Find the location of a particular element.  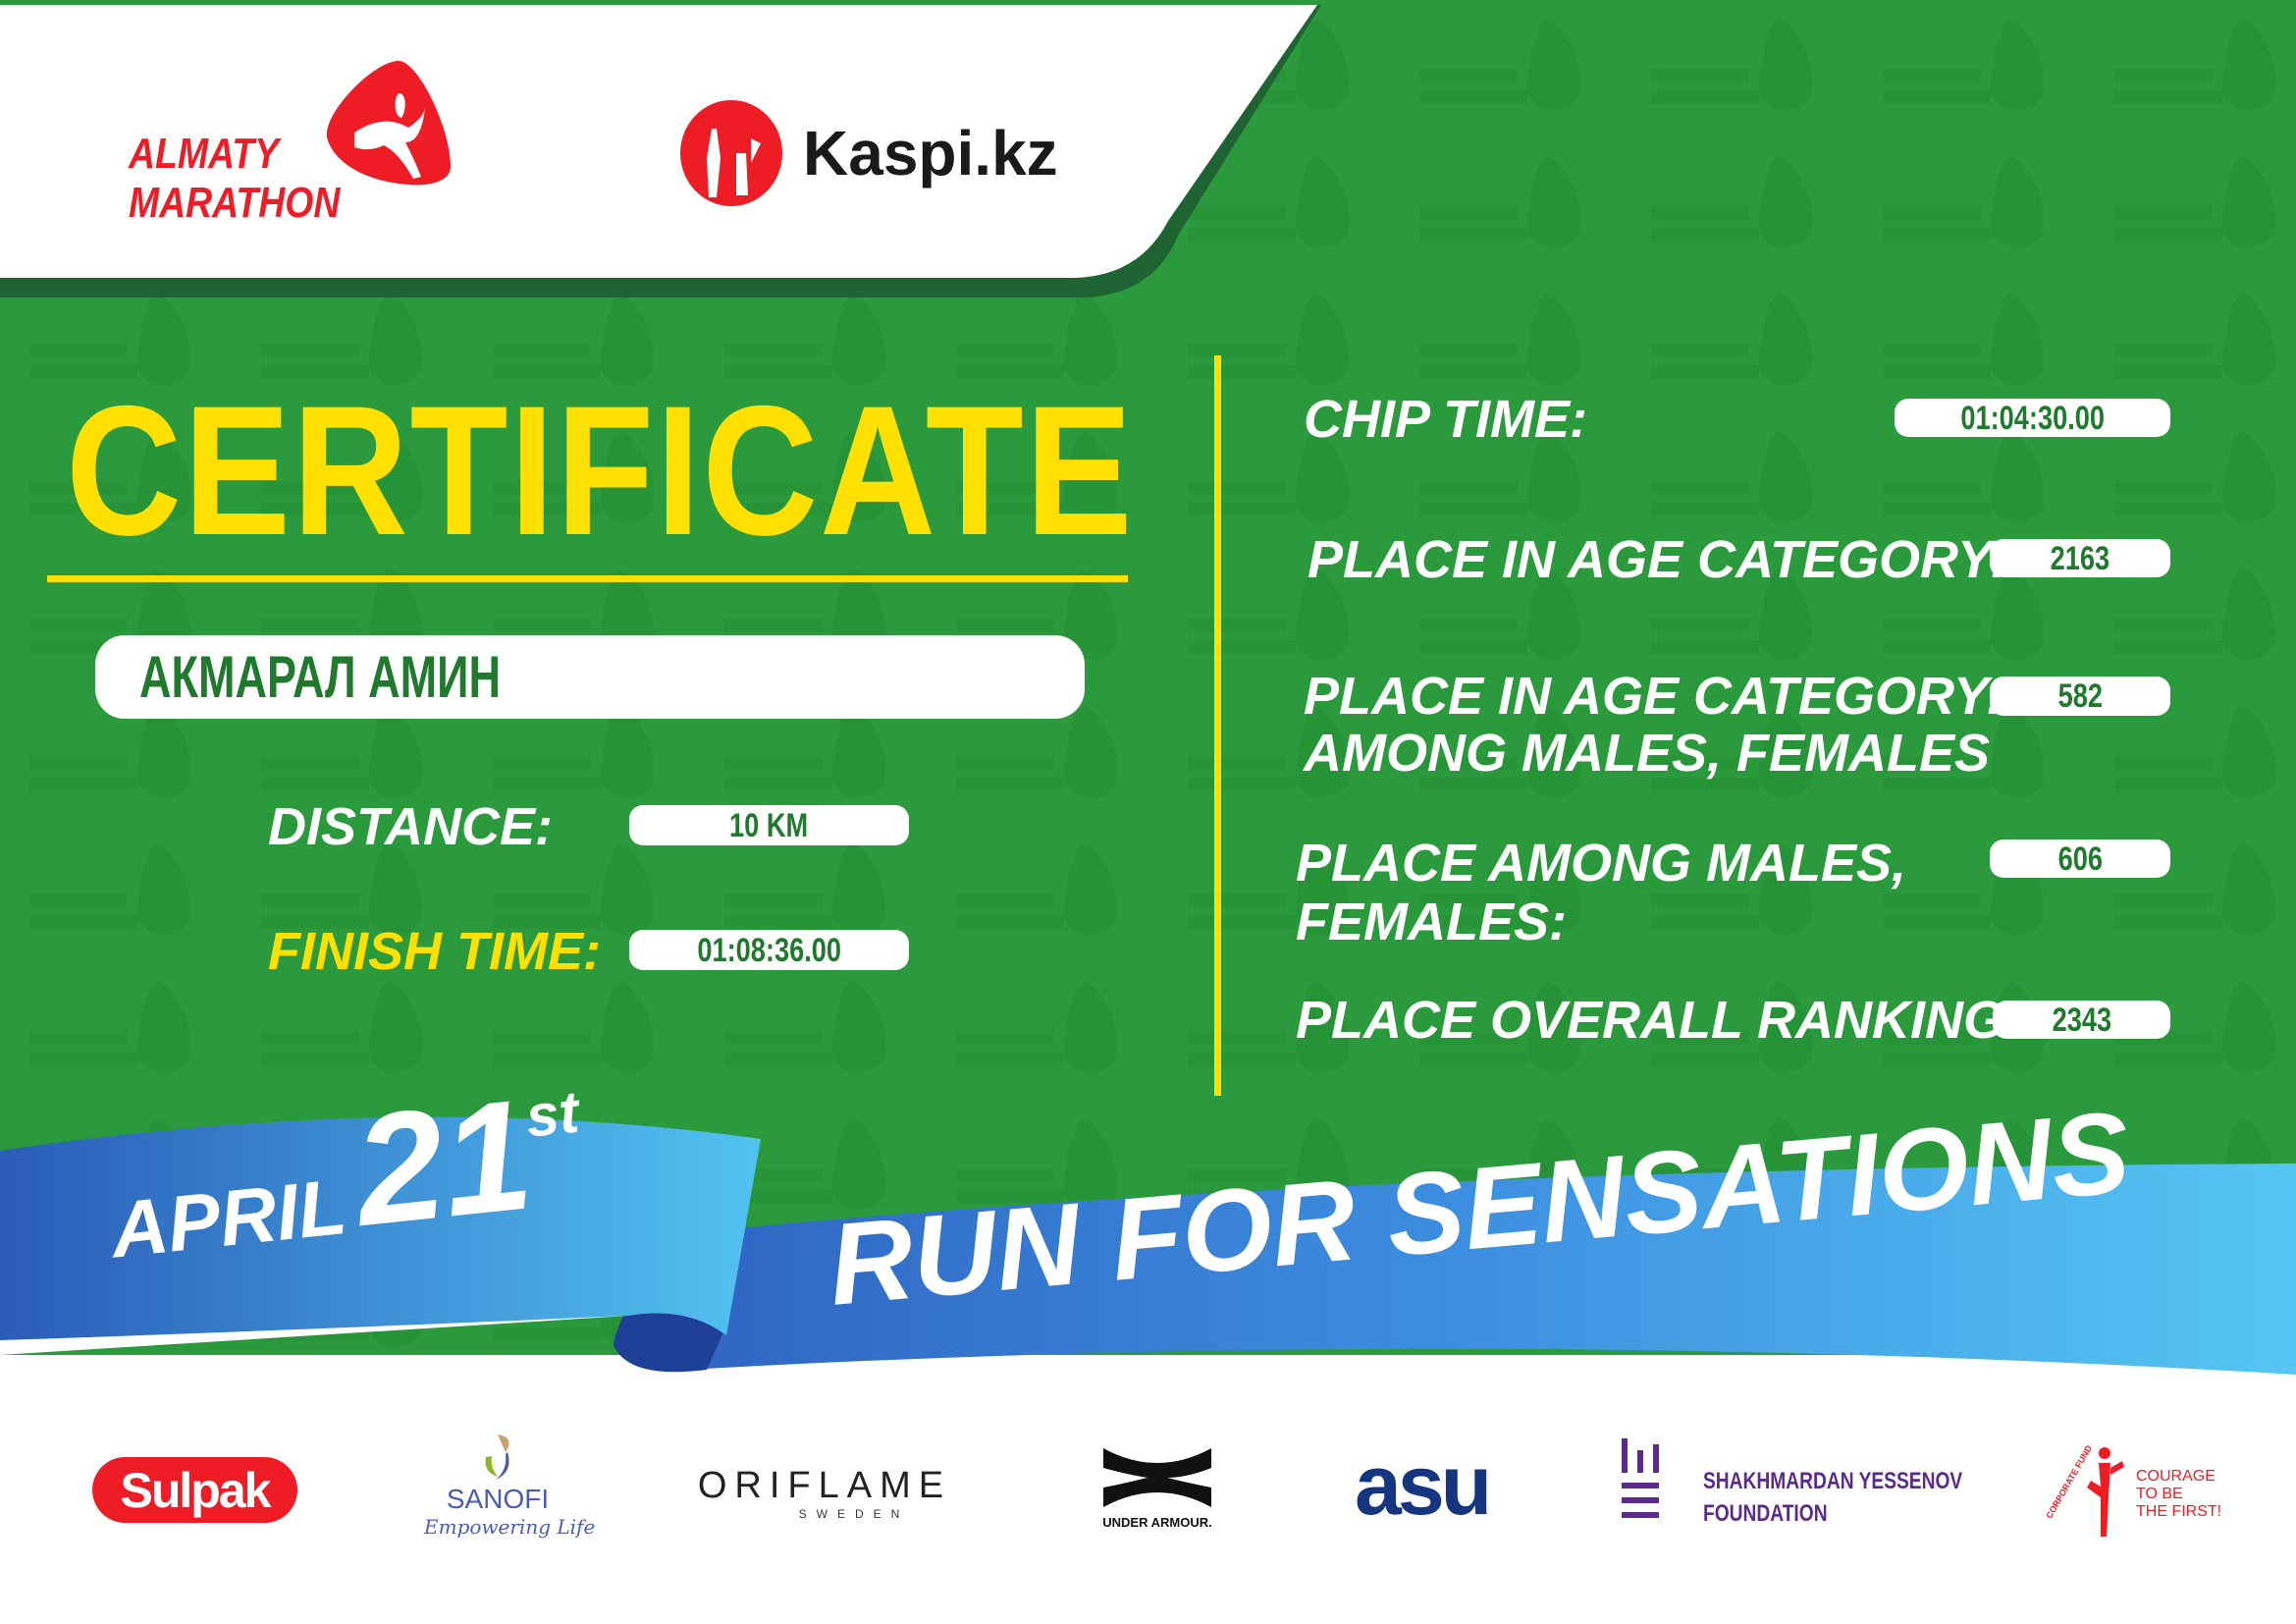

almaty-logo-line1: ALMATY is located at coordinates (204, 154).